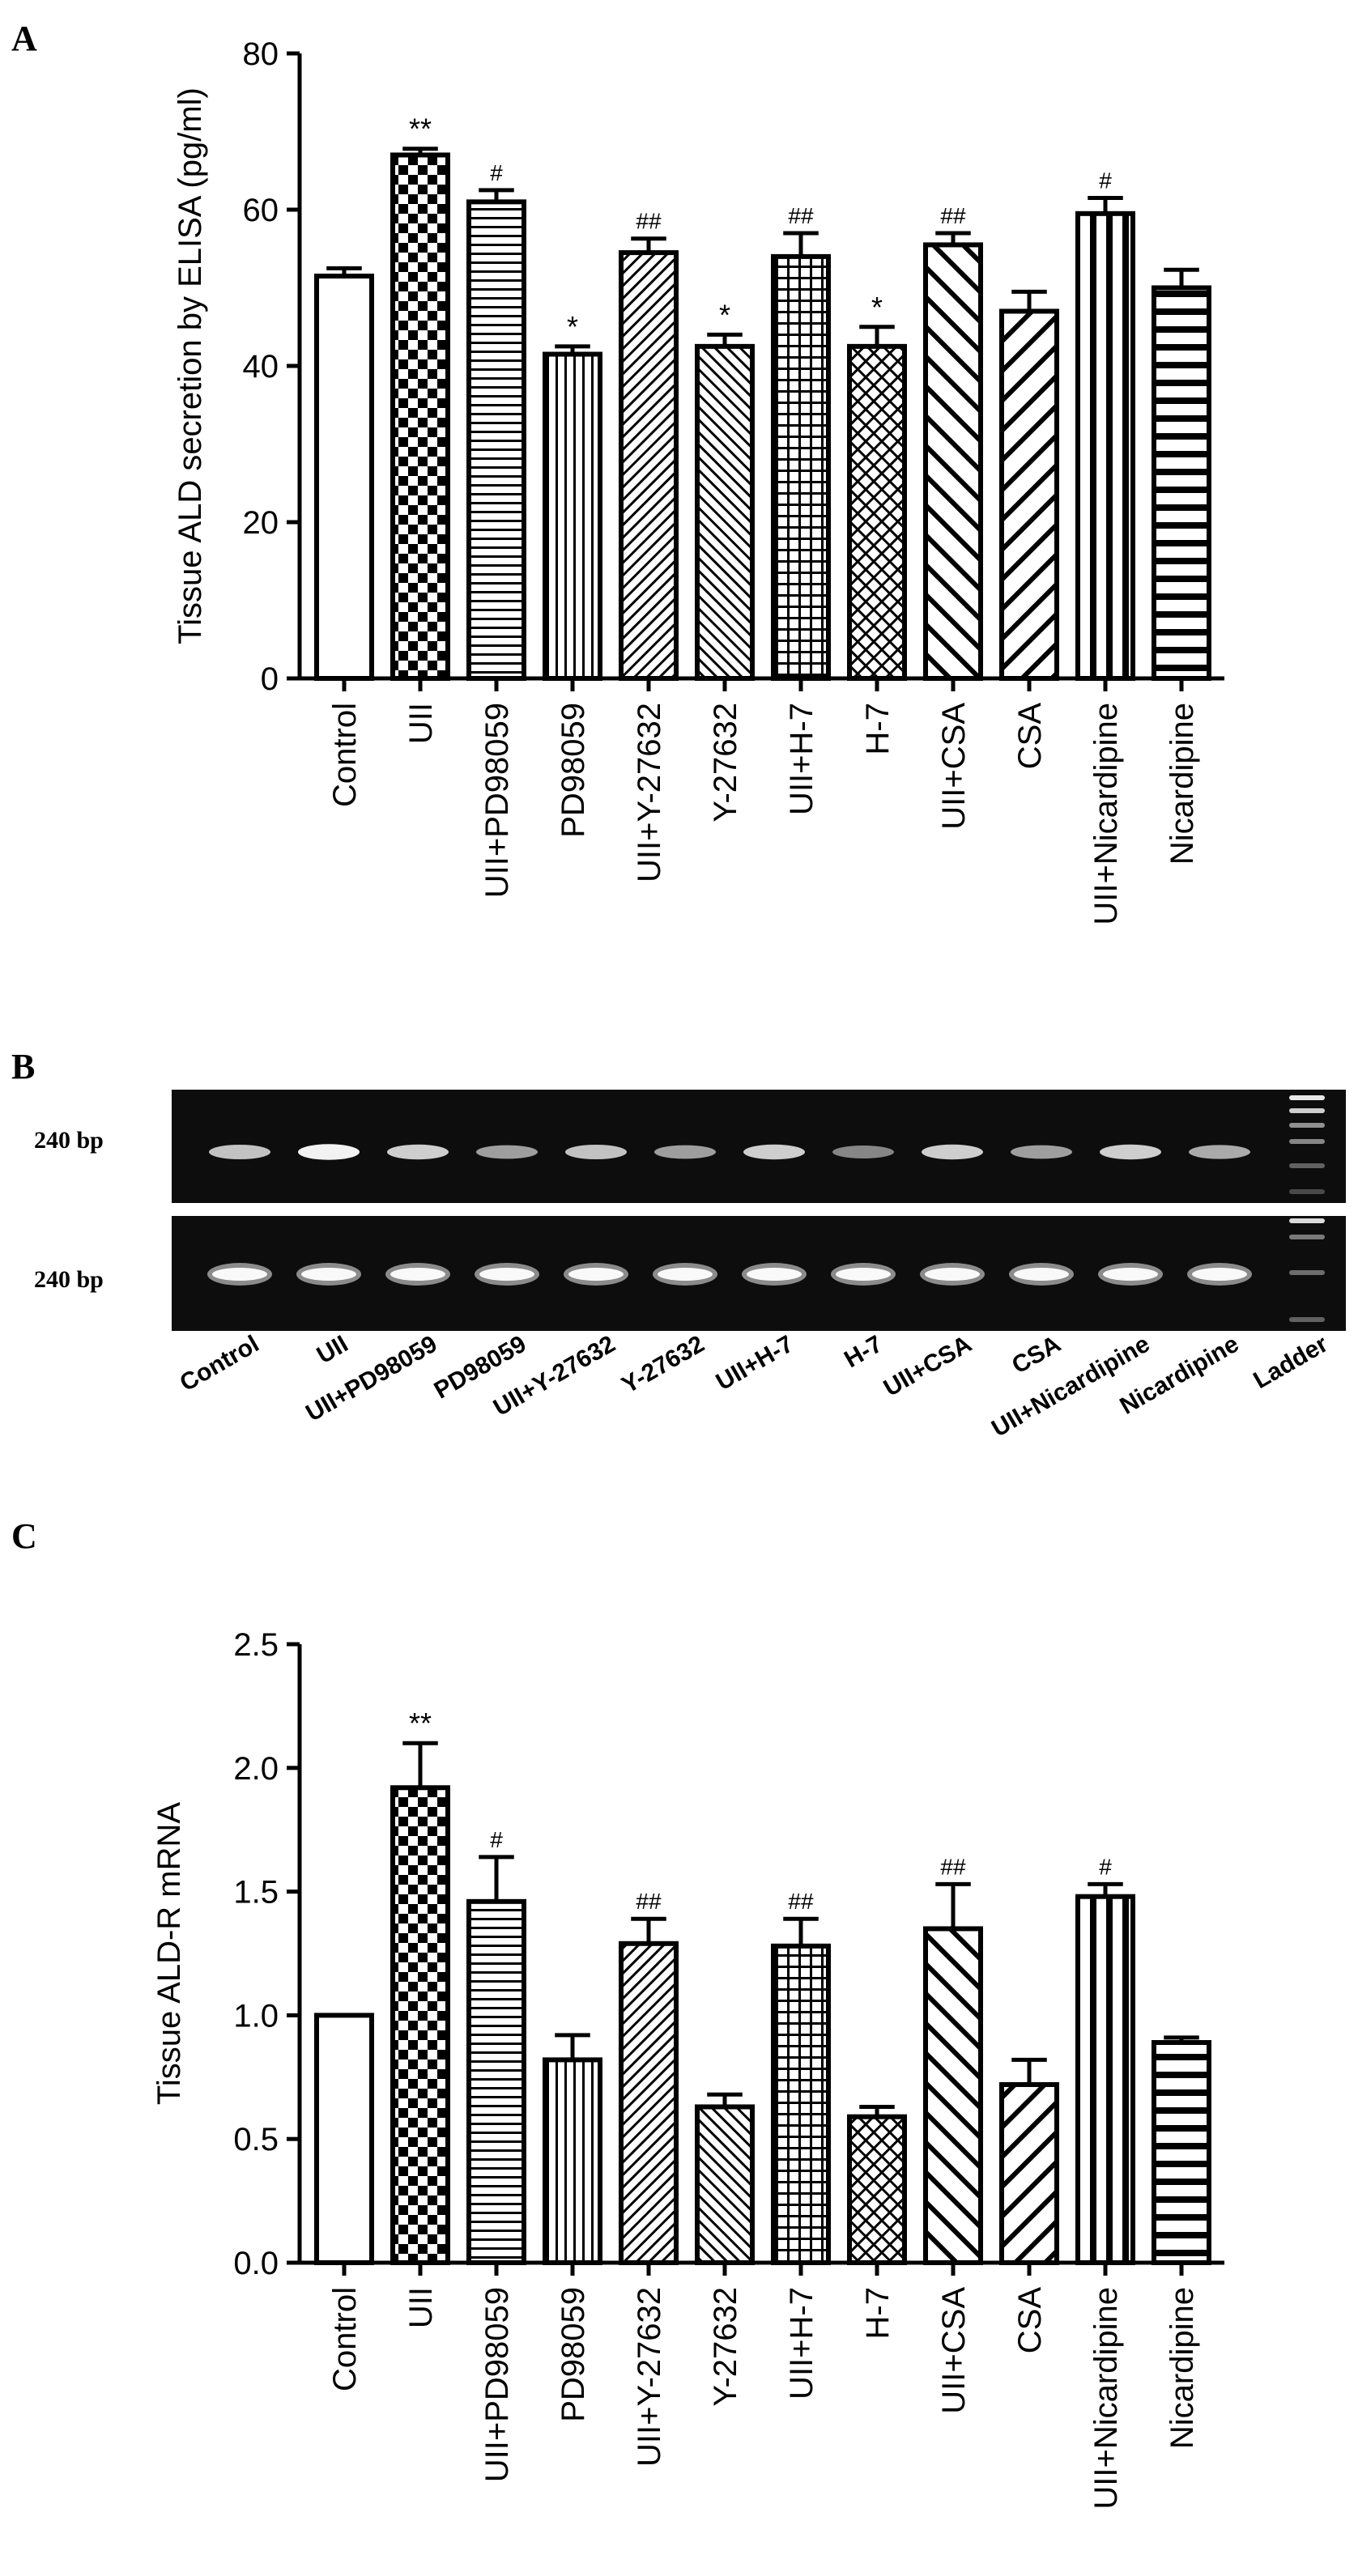 The width and height of the screenshot is (1358, 2576). What do you see at coordinates (878, 2313) in the screenshot?
I see `chart-c-category-label: H-7` at bounding box center [878, 2313].